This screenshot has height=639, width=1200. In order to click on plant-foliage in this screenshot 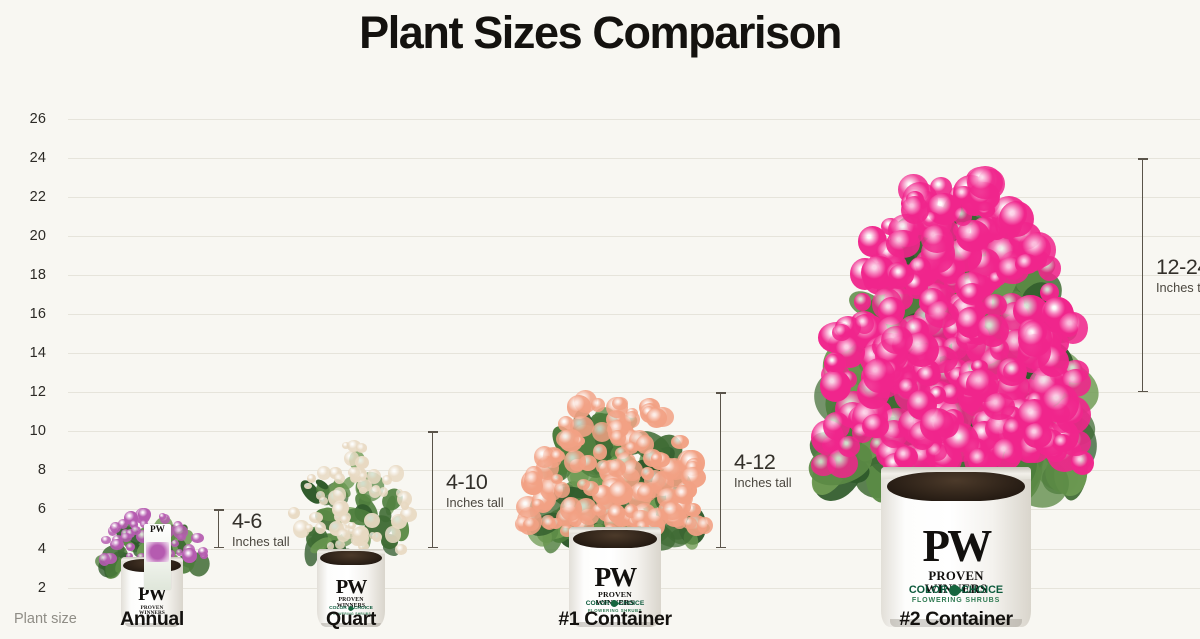, I will do `click(955, 342)`.